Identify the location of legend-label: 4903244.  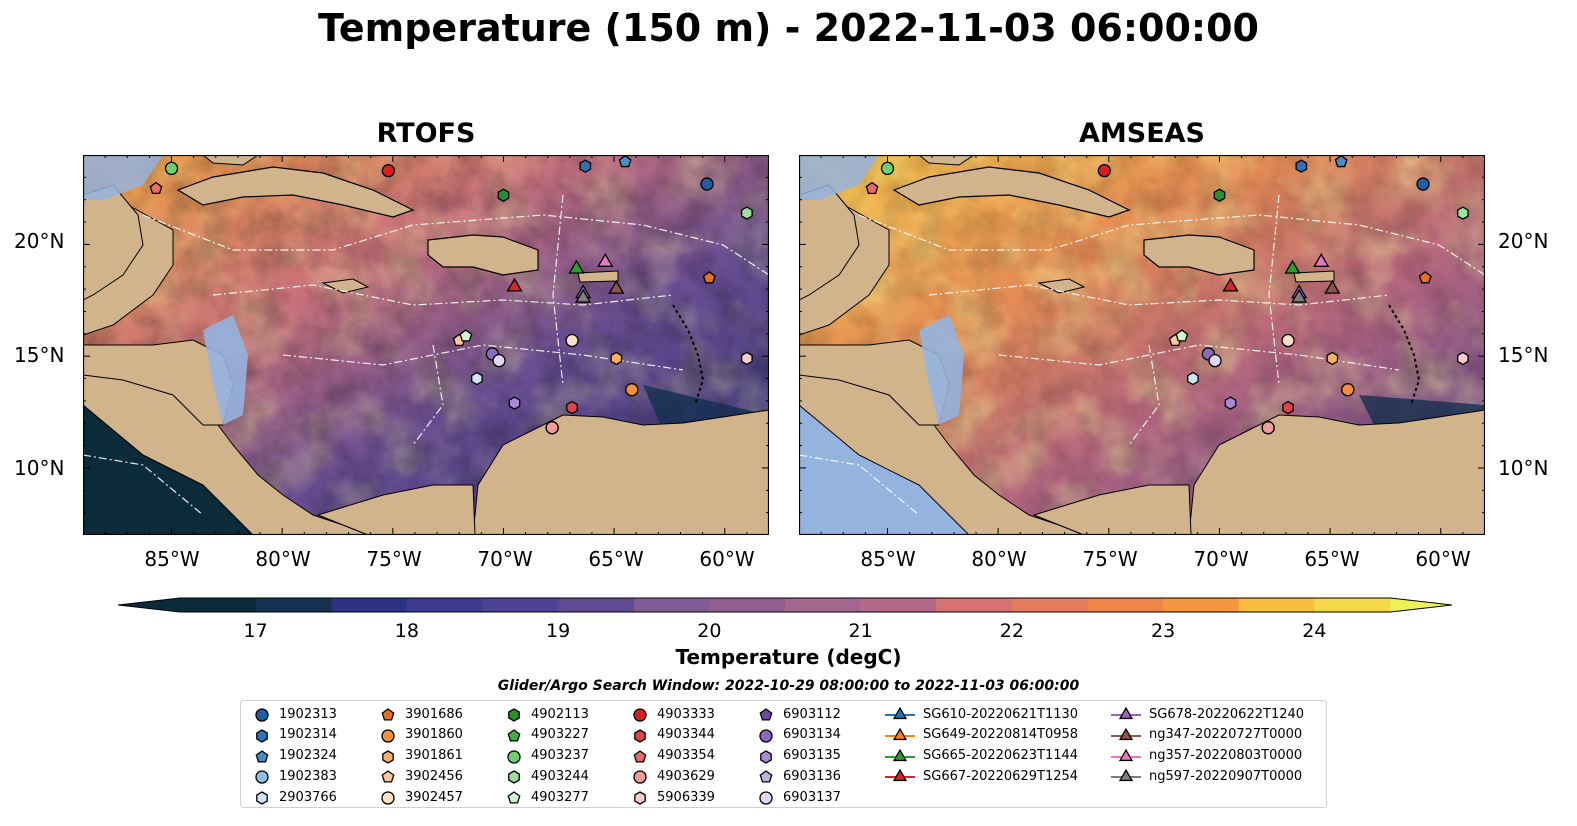
(560, 776).